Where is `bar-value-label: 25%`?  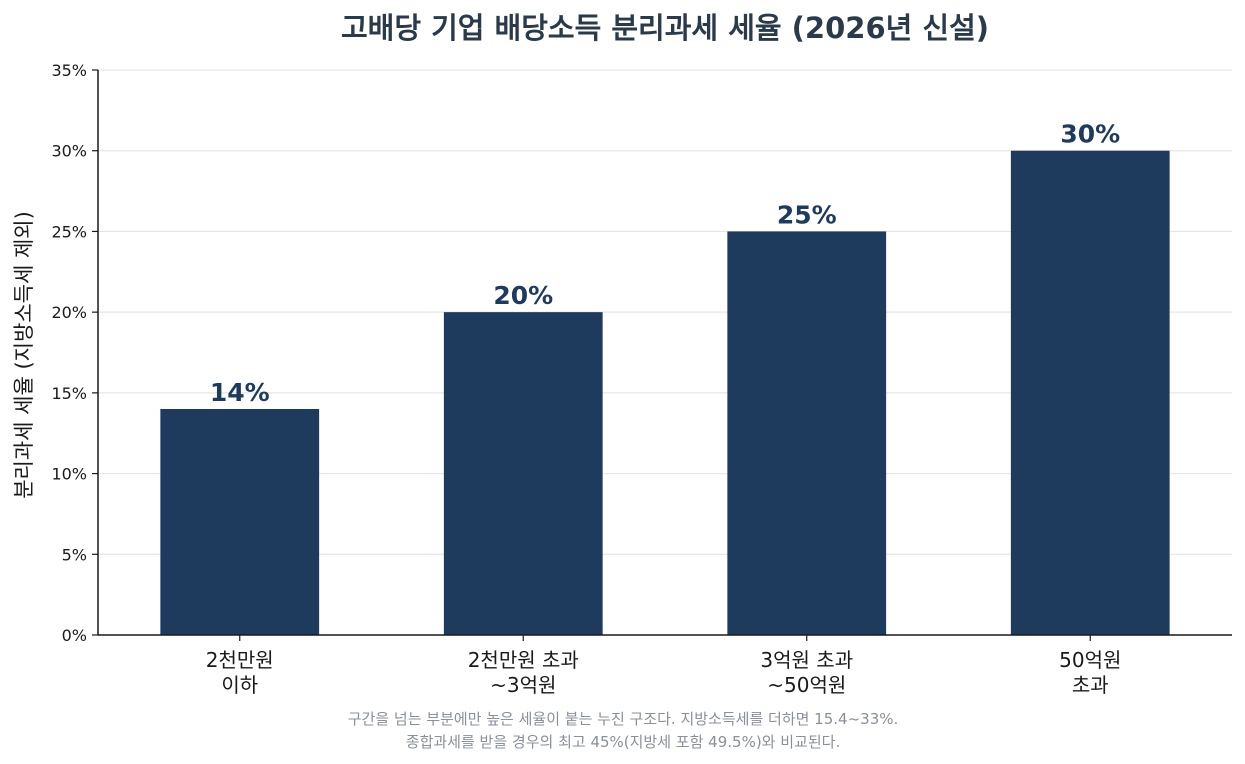
bar-value-label: 25% is located at coordinates (807, 214).